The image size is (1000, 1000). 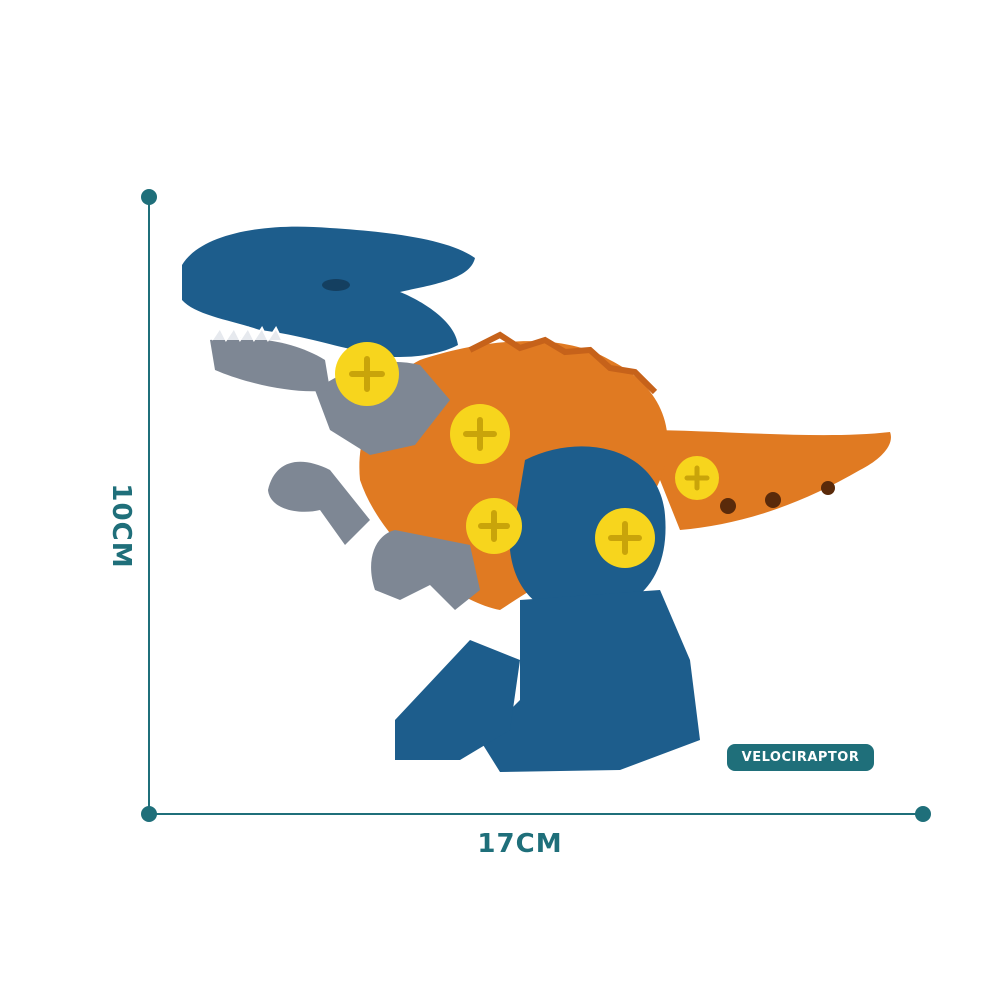 I want to click on dimension-endpoint-right, so click(x=923, y=814).